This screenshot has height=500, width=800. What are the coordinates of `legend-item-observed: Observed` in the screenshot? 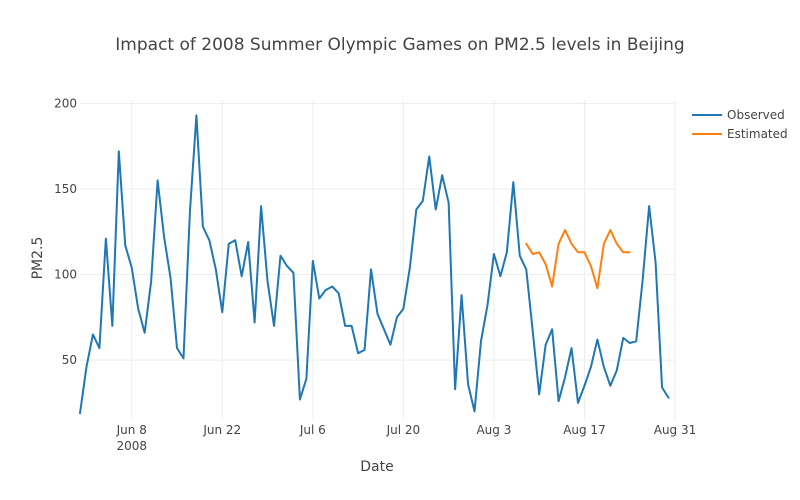 It's located at (738, 115).